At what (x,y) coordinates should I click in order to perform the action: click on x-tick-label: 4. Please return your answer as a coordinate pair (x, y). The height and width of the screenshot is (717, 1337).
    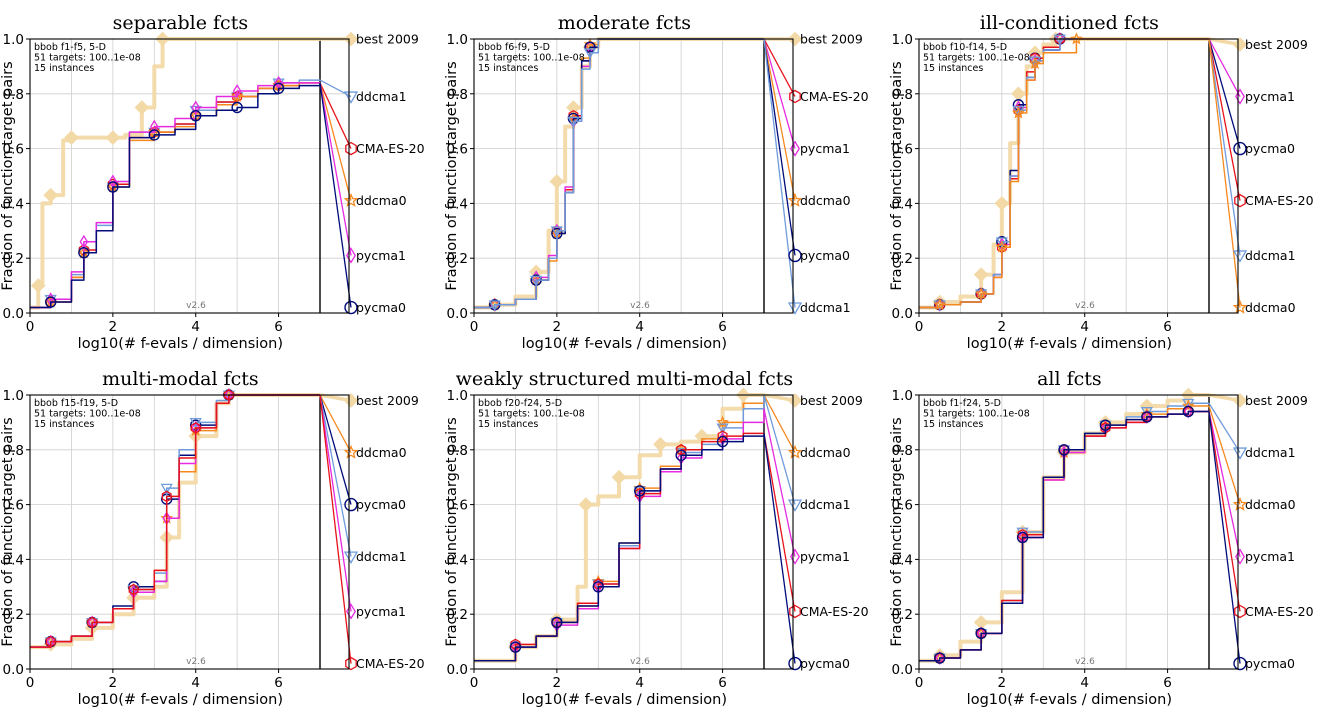
    Looking at the image, I should click on (639, 327).